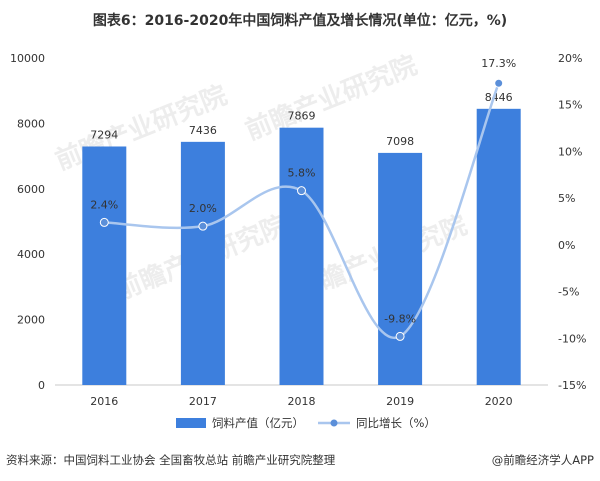 Image resolution: width=600 pixels, height=481 pixels. I want to click on y-right-tick-label: -5%, so click(568, 292).